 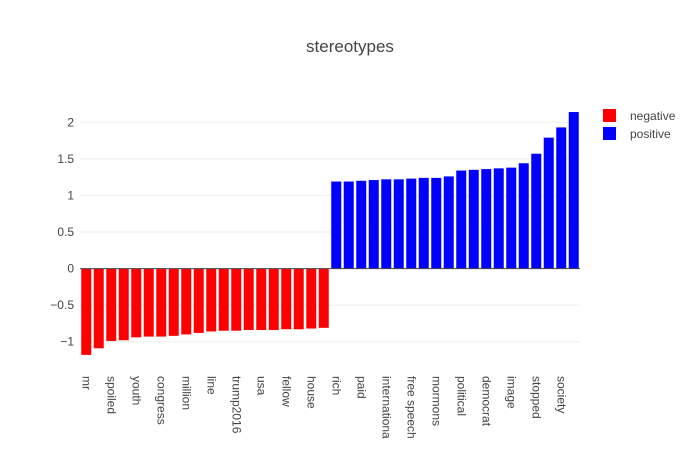 I want to click on legend-label-positive: positive, so click(x=650, y=134).